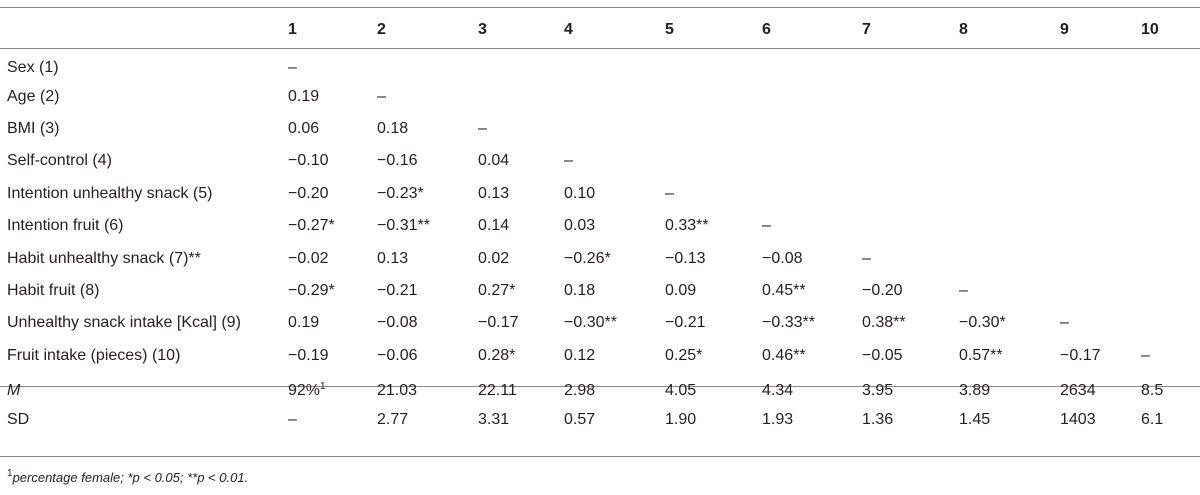 The image size is (1200, 495). I want to click on stats-cell: 1403, so click(1100, 420).